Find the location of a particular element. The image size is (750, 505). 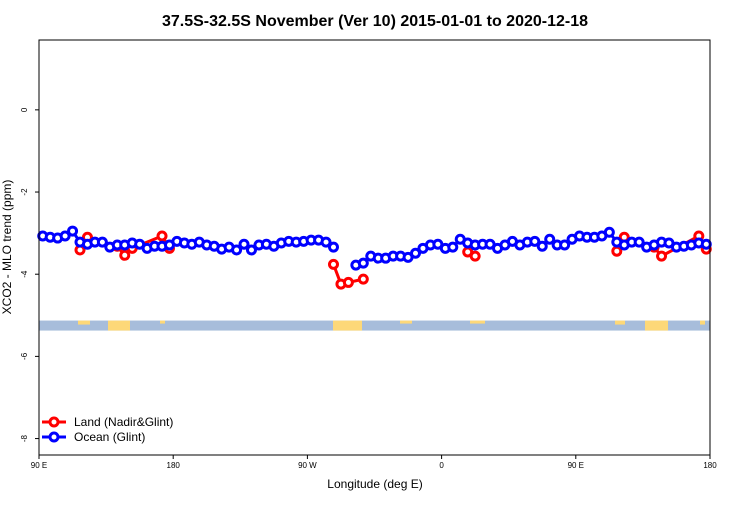

x-axis-label: Longitude (deg E) is located at coordinates (374, 484).